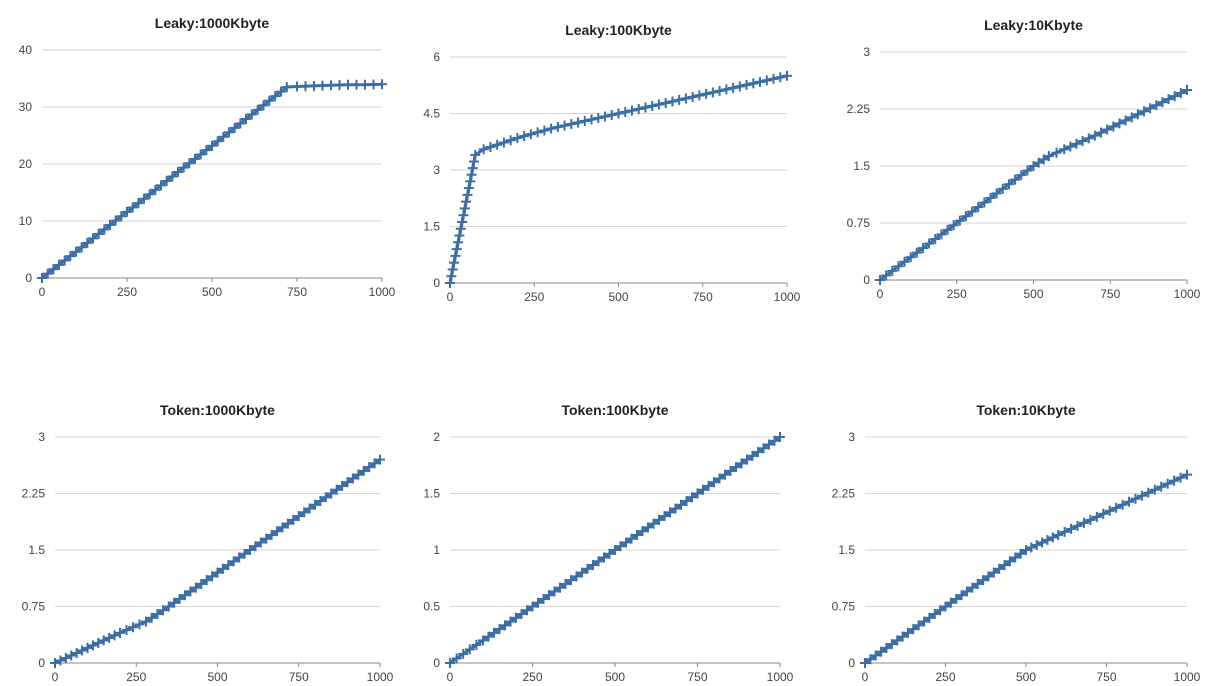 This screenshot has width=1226, height=686. I want to click on chart-panel-5: Token:10Kbyte 0 0.75 1.5 2.25 3 0 250 500 750 1000, so click(1016, 543).